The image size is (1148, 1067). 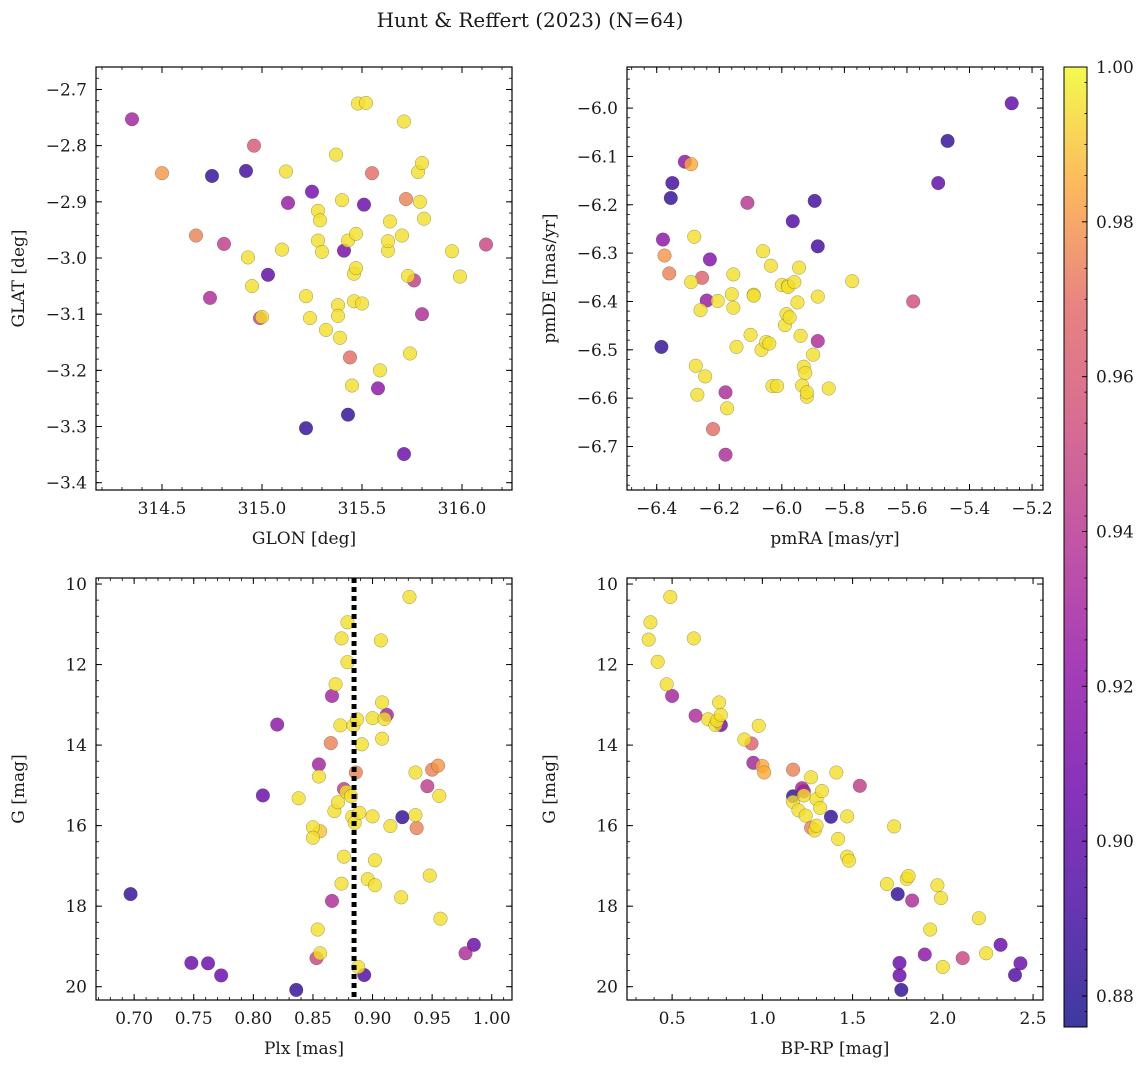 I want to click on y-tick-label: 20, so click(x=76, y=988).